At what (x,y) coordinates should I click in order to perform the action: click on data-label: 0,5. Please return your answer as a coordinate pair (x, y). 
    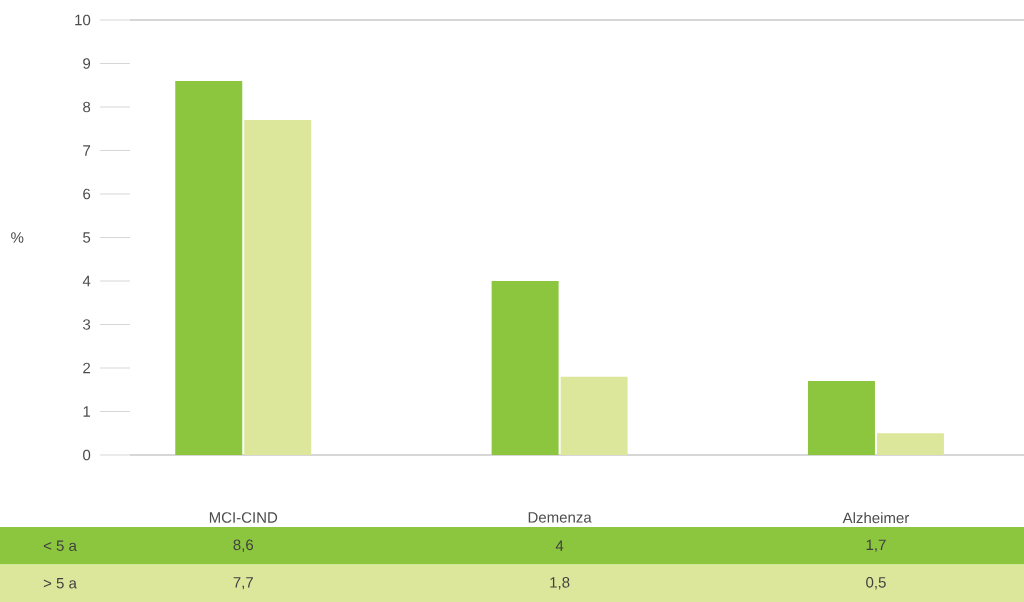
    Looking at the image, I should click on (876, 583).